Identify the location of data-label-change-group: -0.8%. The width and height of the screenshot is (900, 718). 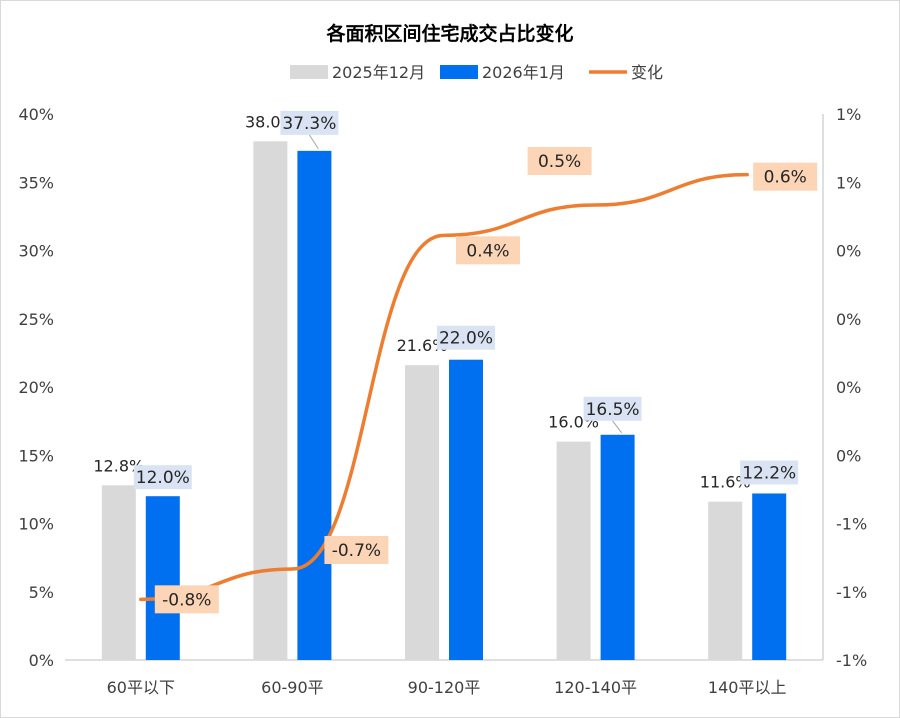
(186, 599).